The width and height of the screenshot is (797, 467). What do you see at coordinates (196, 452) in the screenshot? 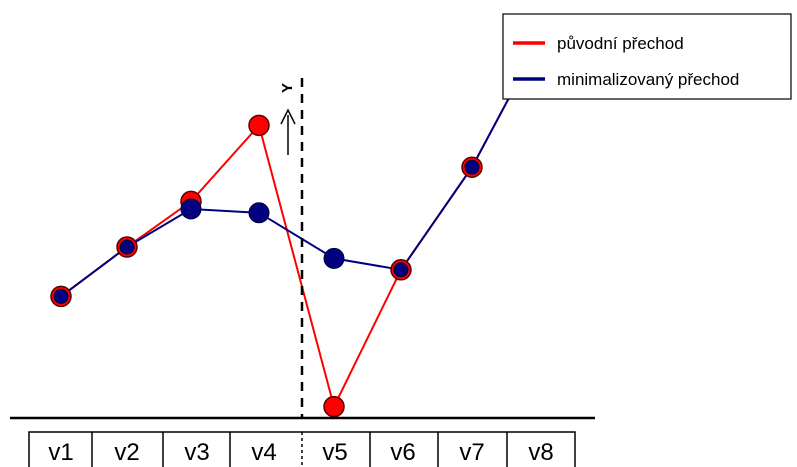
I see `cell-label: v3` at bounding box center [196, 452].